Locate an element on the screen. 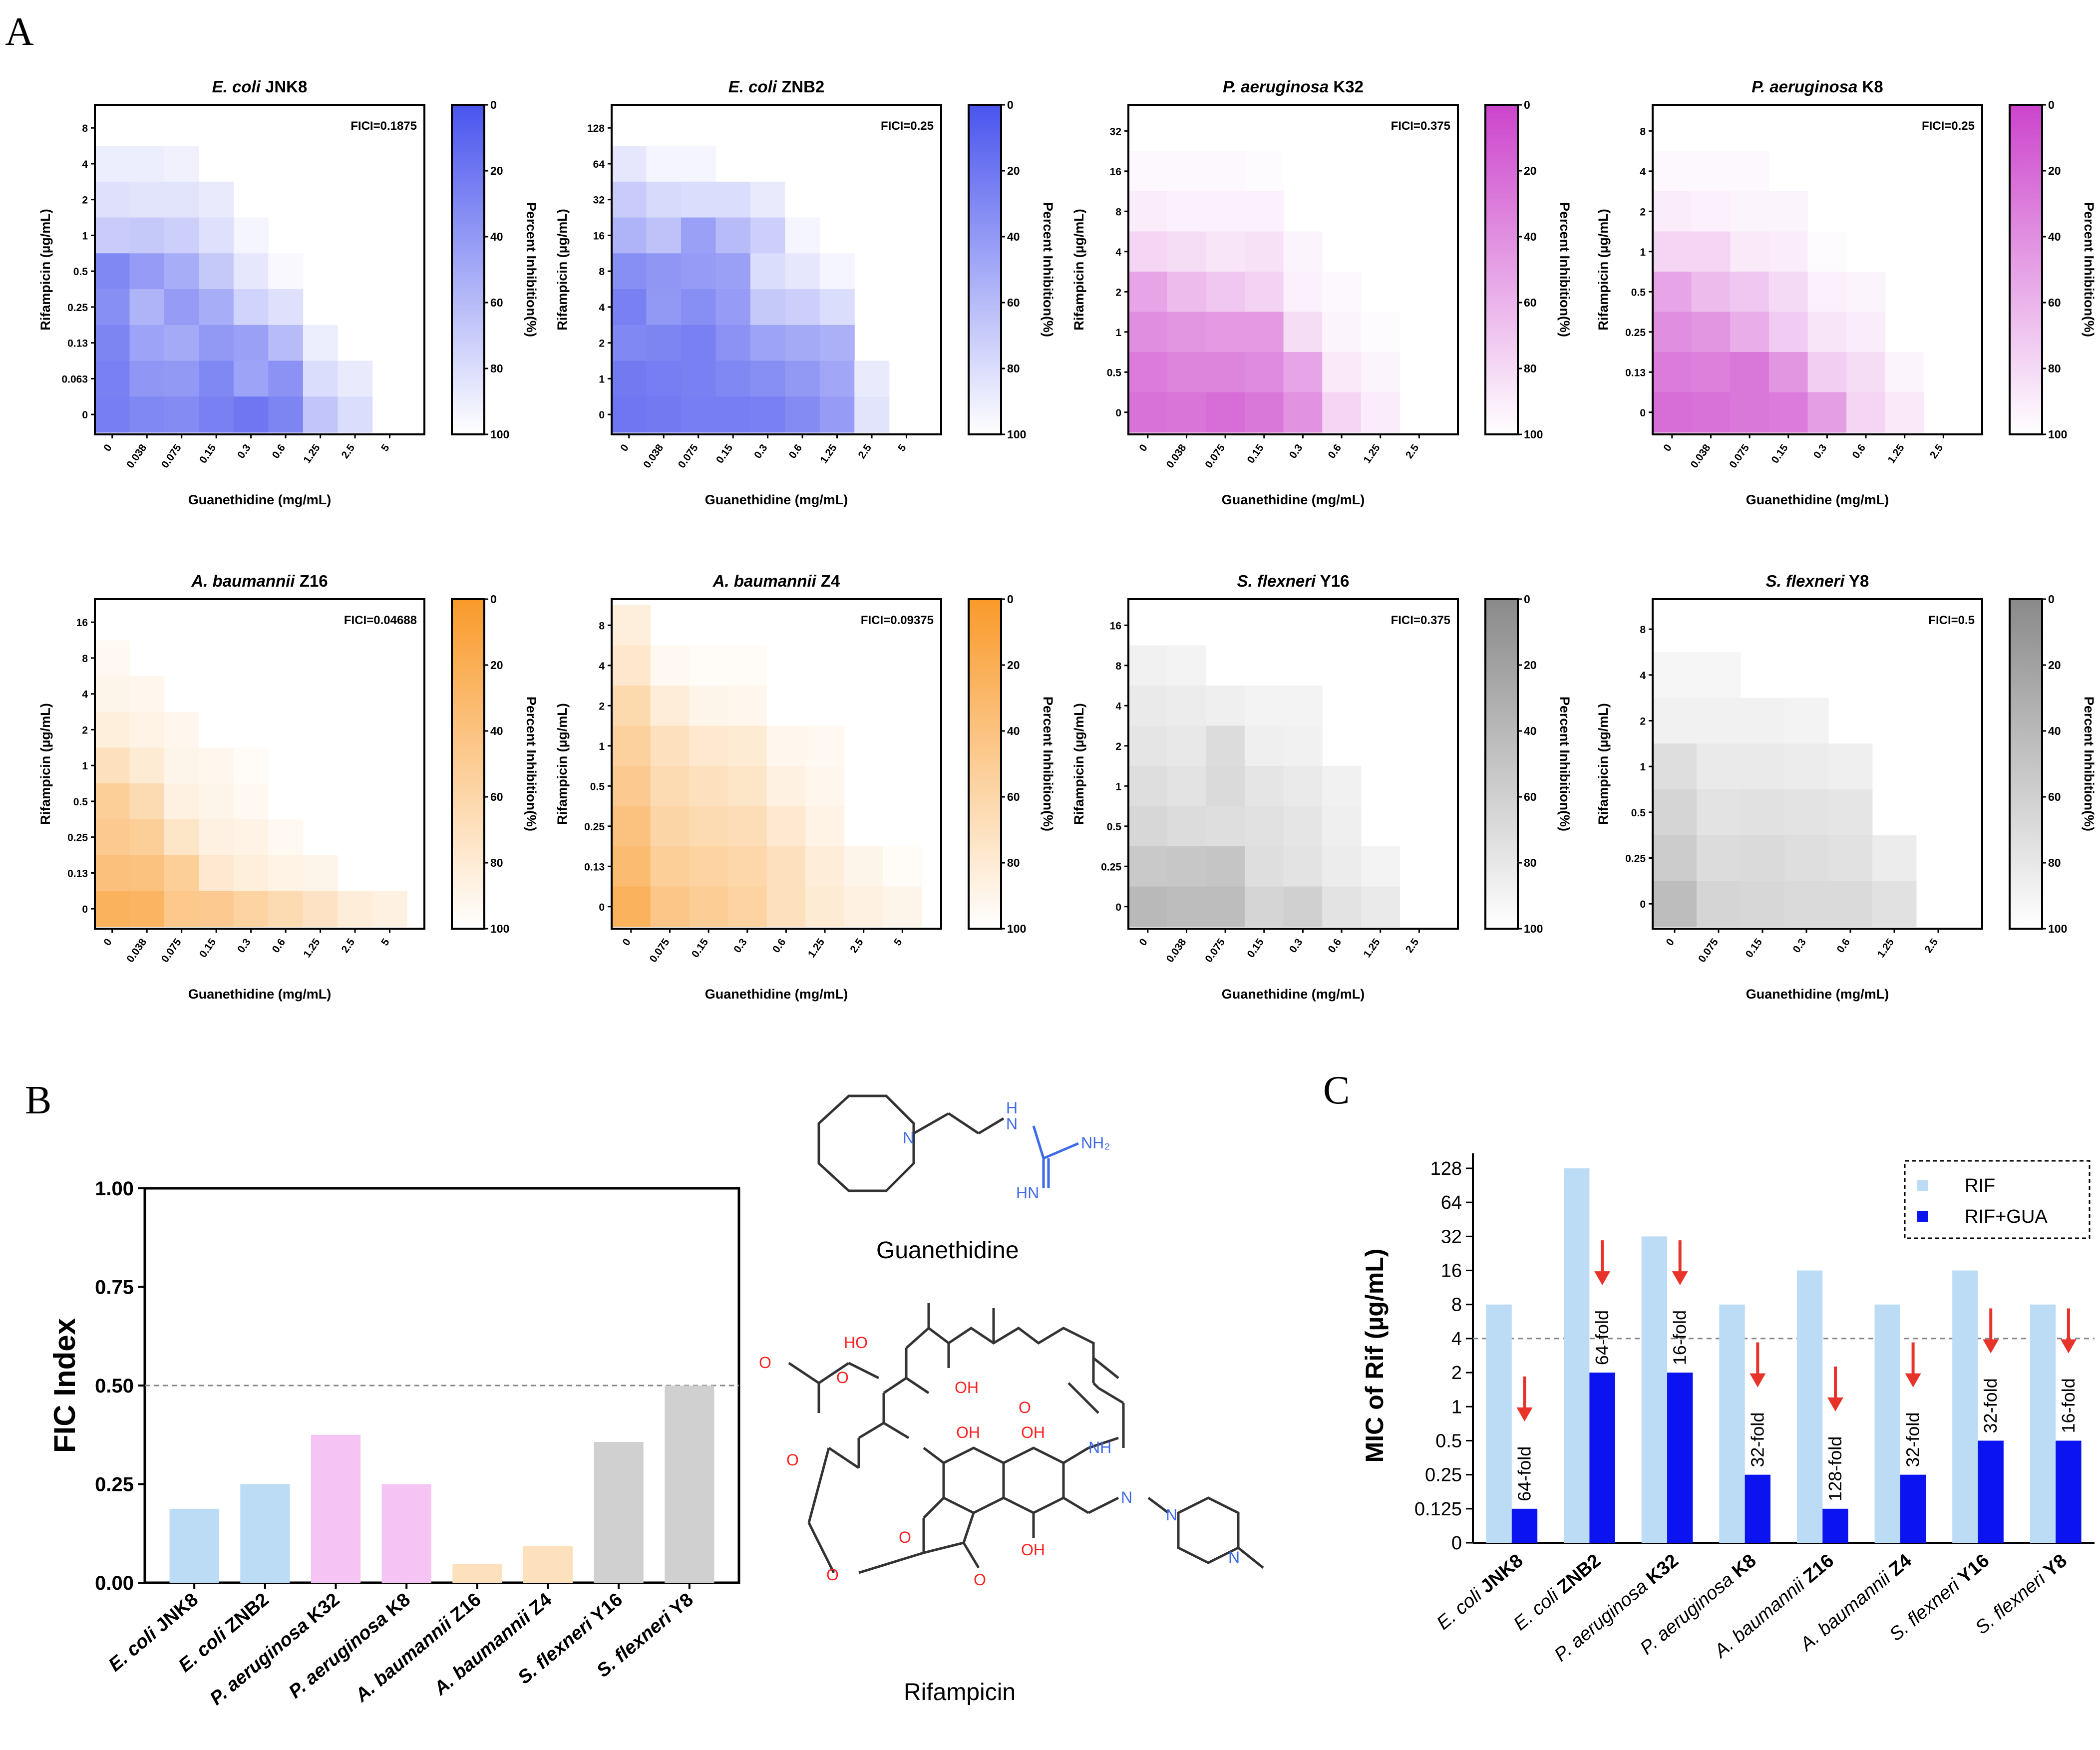 This screenshot has height=1750, width=2100. y-tick-label: 4 is located at coordinates (1118, 706).